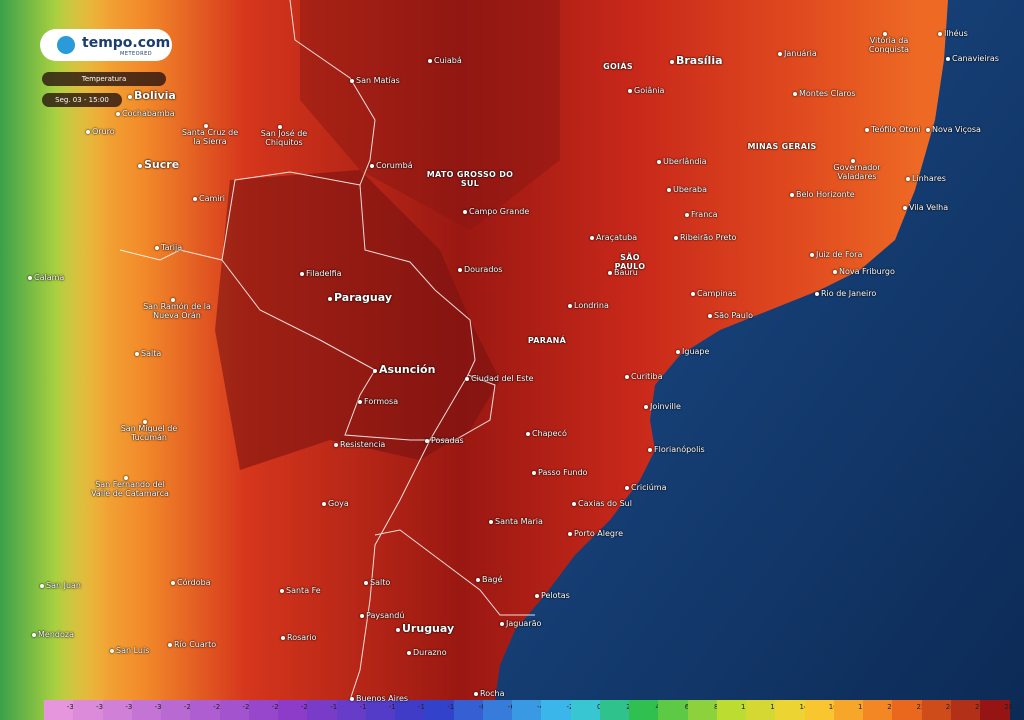  What do you see at coordinates (502, 378) in the screenshot?
I see `city-label: Ciudad del Este` at bounding box center [502, 378].